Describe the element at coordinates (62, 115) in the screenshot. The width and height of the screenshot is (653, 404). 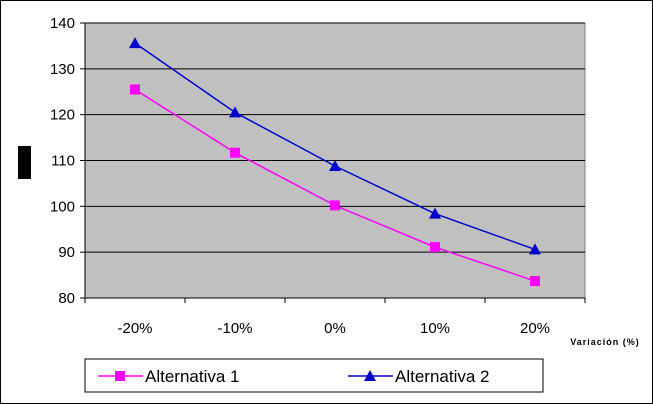
I see `y-tick-label: 120` at that location.